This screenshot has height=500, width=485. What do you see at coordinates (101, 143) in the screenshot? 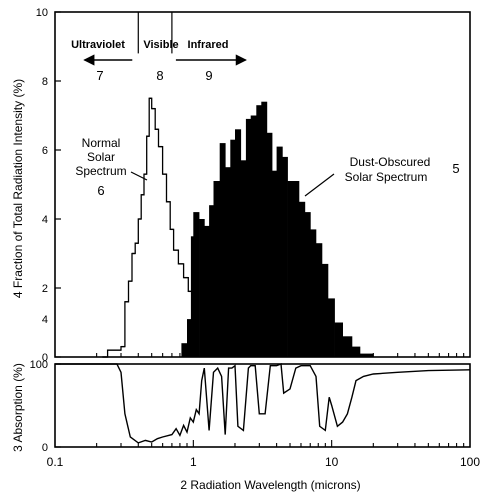
I see `normal-label-line-1: Normal` at bounding box center [101, 143].